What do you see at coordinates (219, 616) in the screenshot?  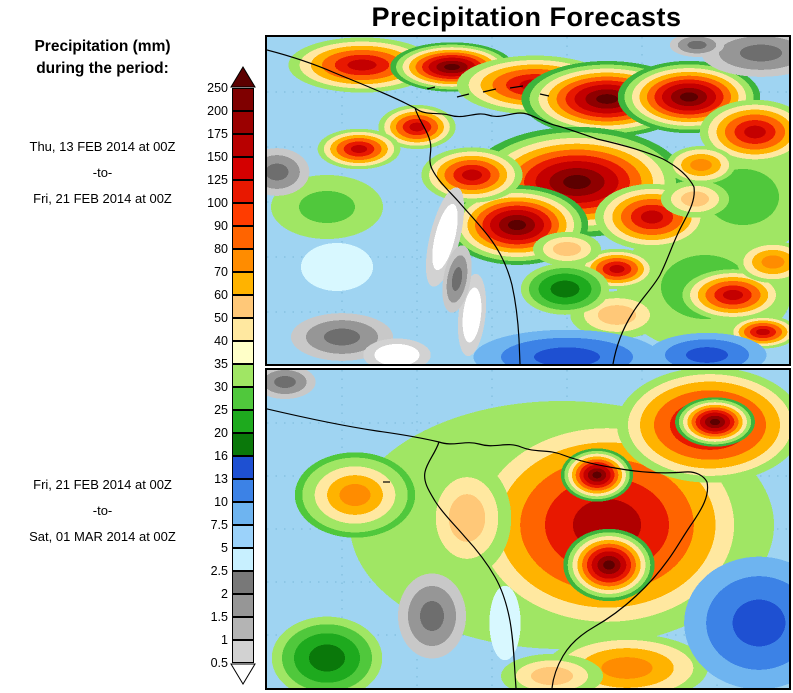 I see `colorbar-tick: 1.5` at bounding box center [219, 616].